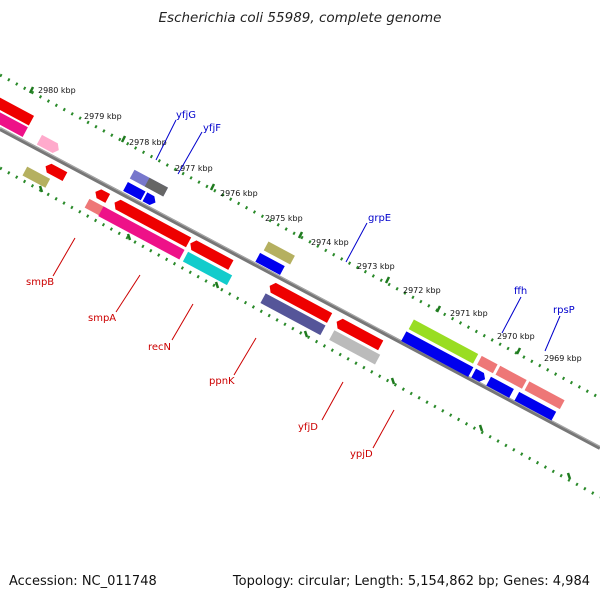 This screenshot has height=600, width=600. I want to click on gene-label-forward: yfjF, so click(212, 128).